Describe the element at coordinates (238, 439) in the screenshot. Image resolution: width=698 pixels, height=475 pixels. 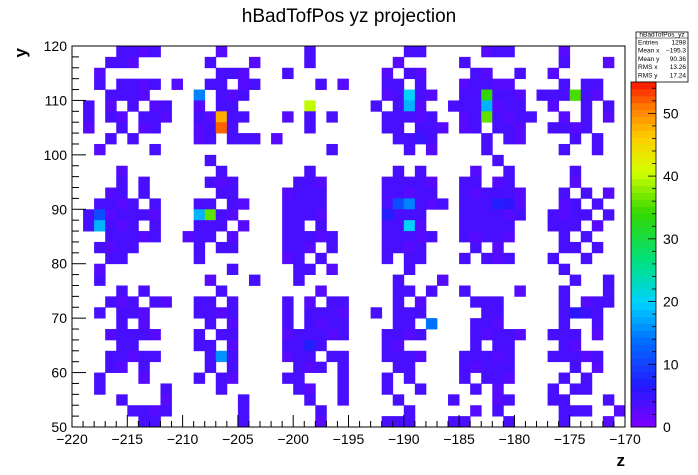
I see `x-tick-label: −205` at that location.